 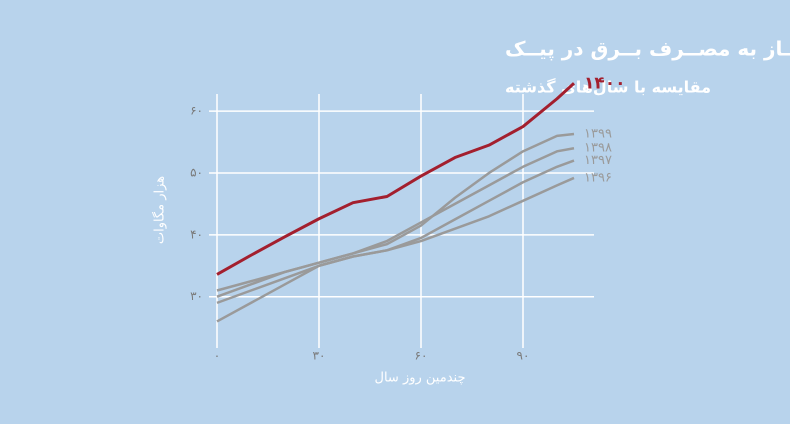 What do you see at coordinates (420, 378) in the screenshot?
I see `x-axis-label: چندمین روز سال` at bounding box center [420, 378].